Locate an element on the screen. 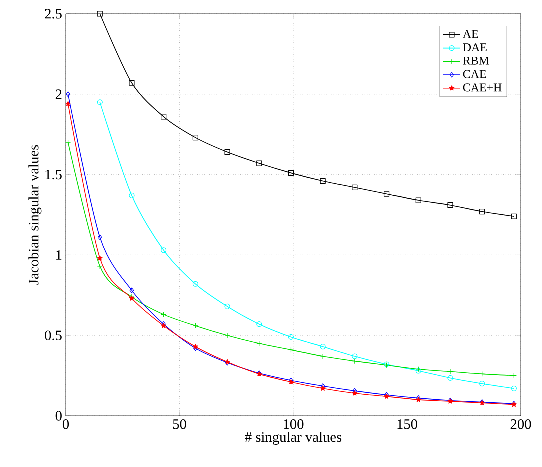  legend-label: DAE is located at coordinates (475, 48).